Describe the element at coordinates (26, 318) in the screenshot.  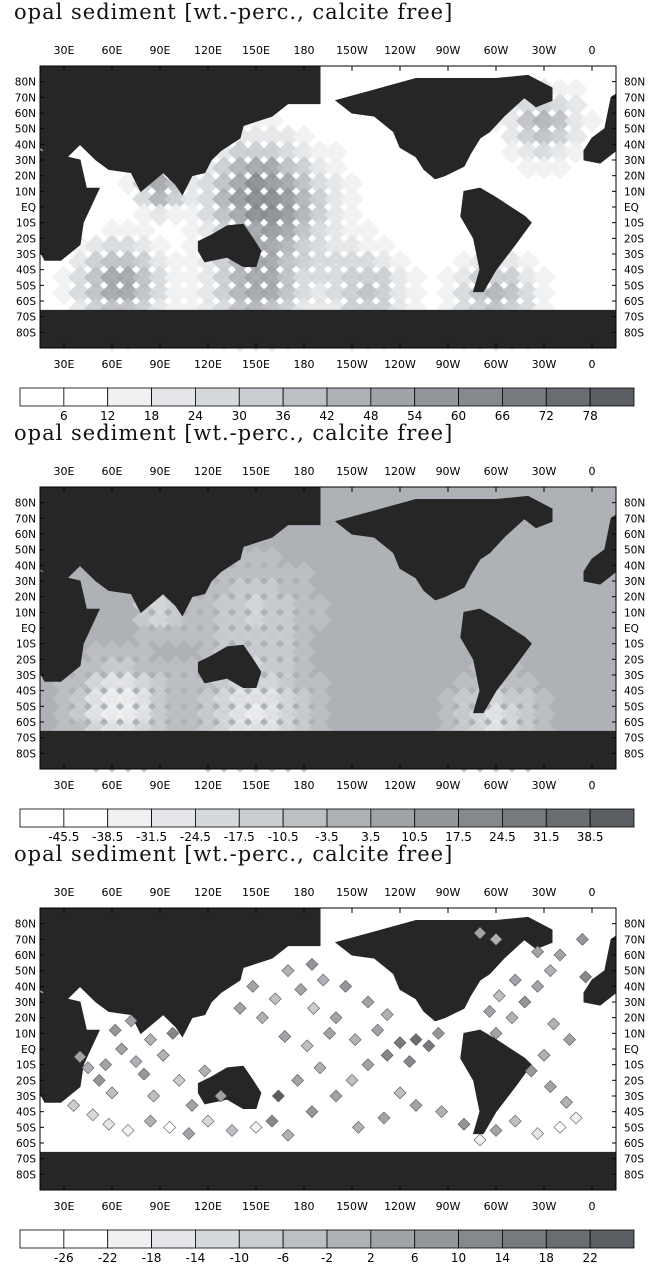
I see `y-tick-label: 70S` at that location.